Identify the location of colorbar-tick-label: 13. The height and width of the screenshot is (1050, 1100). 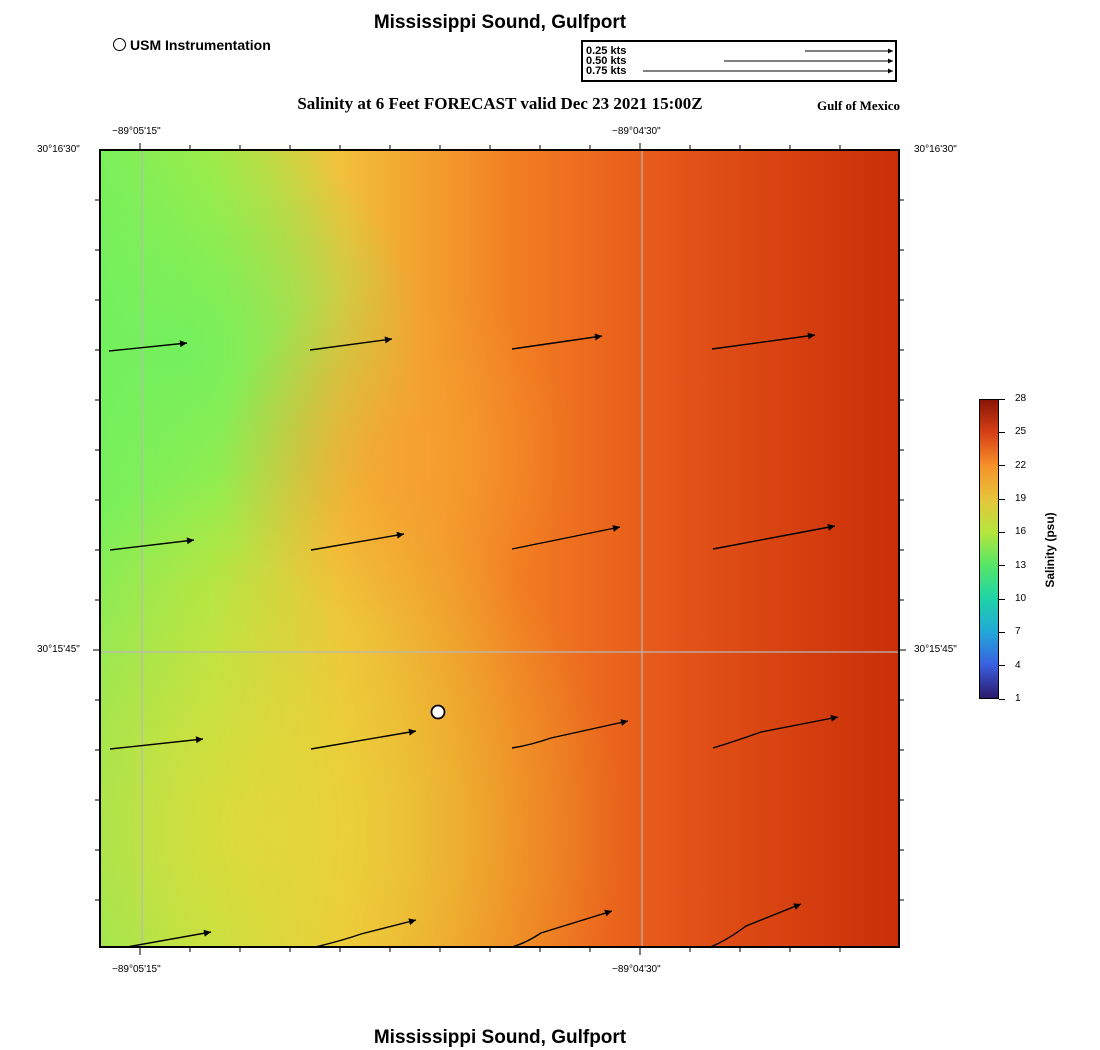
(1021, 565).